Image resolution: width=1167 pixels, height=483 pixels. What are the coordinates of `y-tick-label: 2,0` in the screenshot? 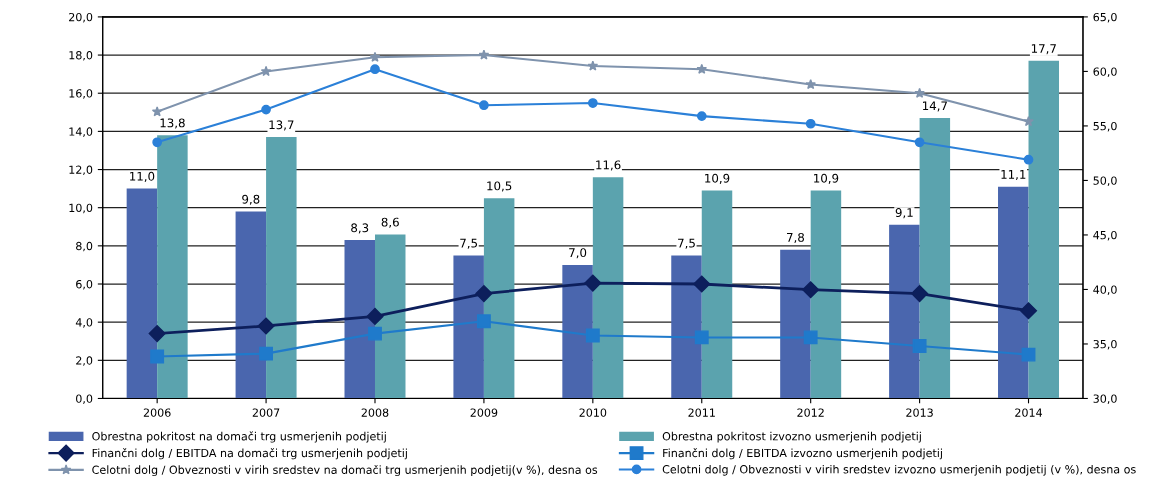 It's located at (84, 361).